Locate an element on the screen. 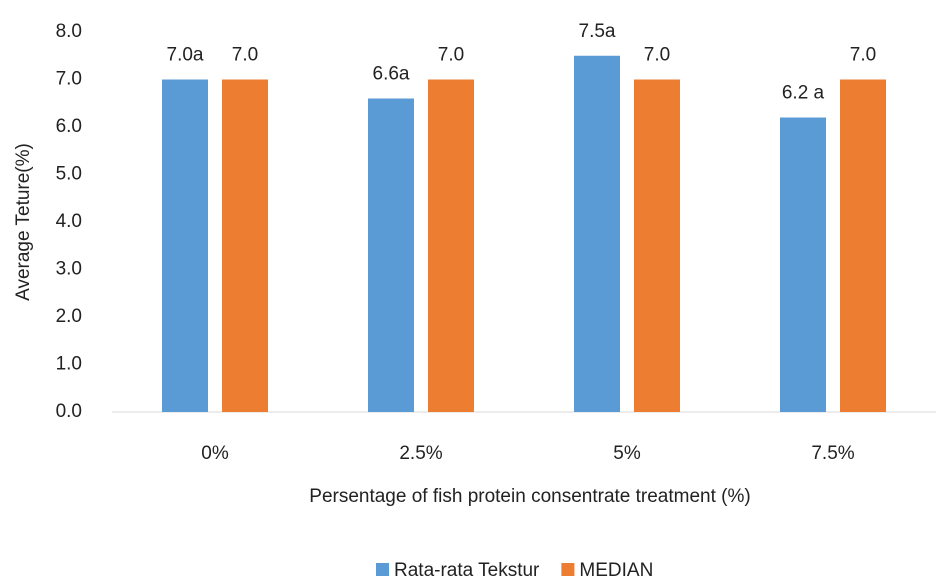 Image resolution: width=939 pixels, height=586 pixels. legend-label: Rata-rata Tekstur is located at coordinates (467, 570).